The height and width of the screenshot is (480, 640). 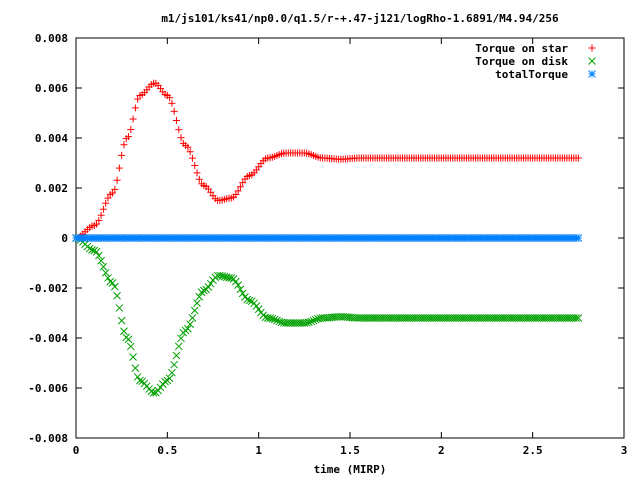 I want to click on series-star, so click(x=327, y=238).